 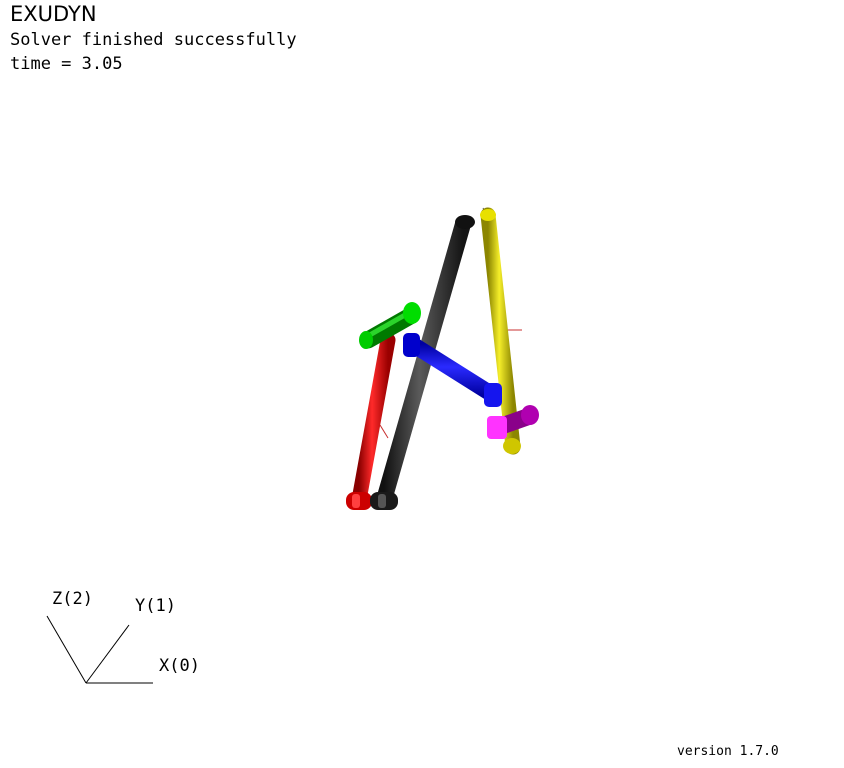 I want to click on green-link, so click(x=390, y=325).